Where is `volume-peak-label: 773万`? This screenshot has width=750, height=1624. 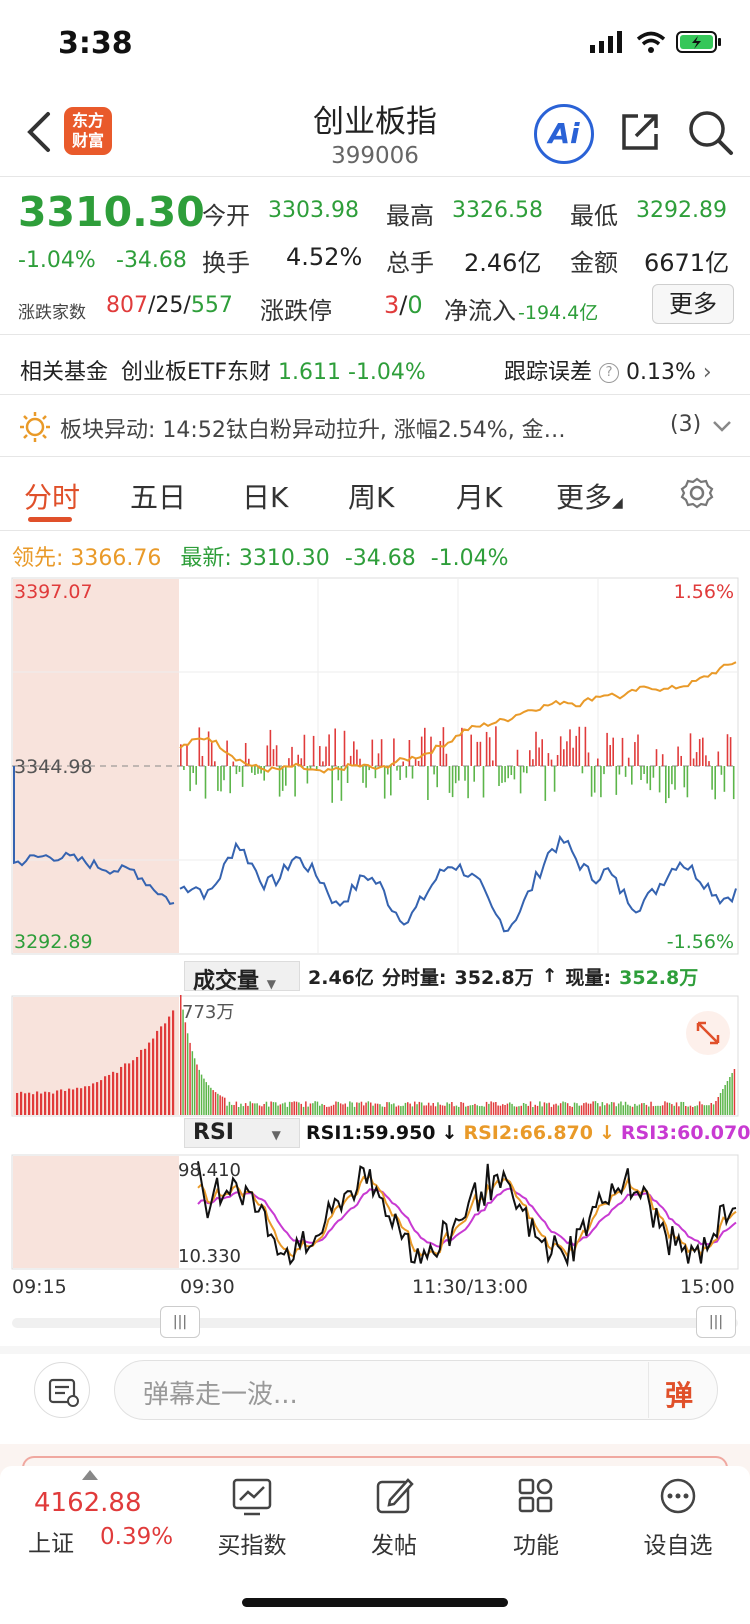
volume-peak-label: 773万 is located at coordinates (208, 1012).